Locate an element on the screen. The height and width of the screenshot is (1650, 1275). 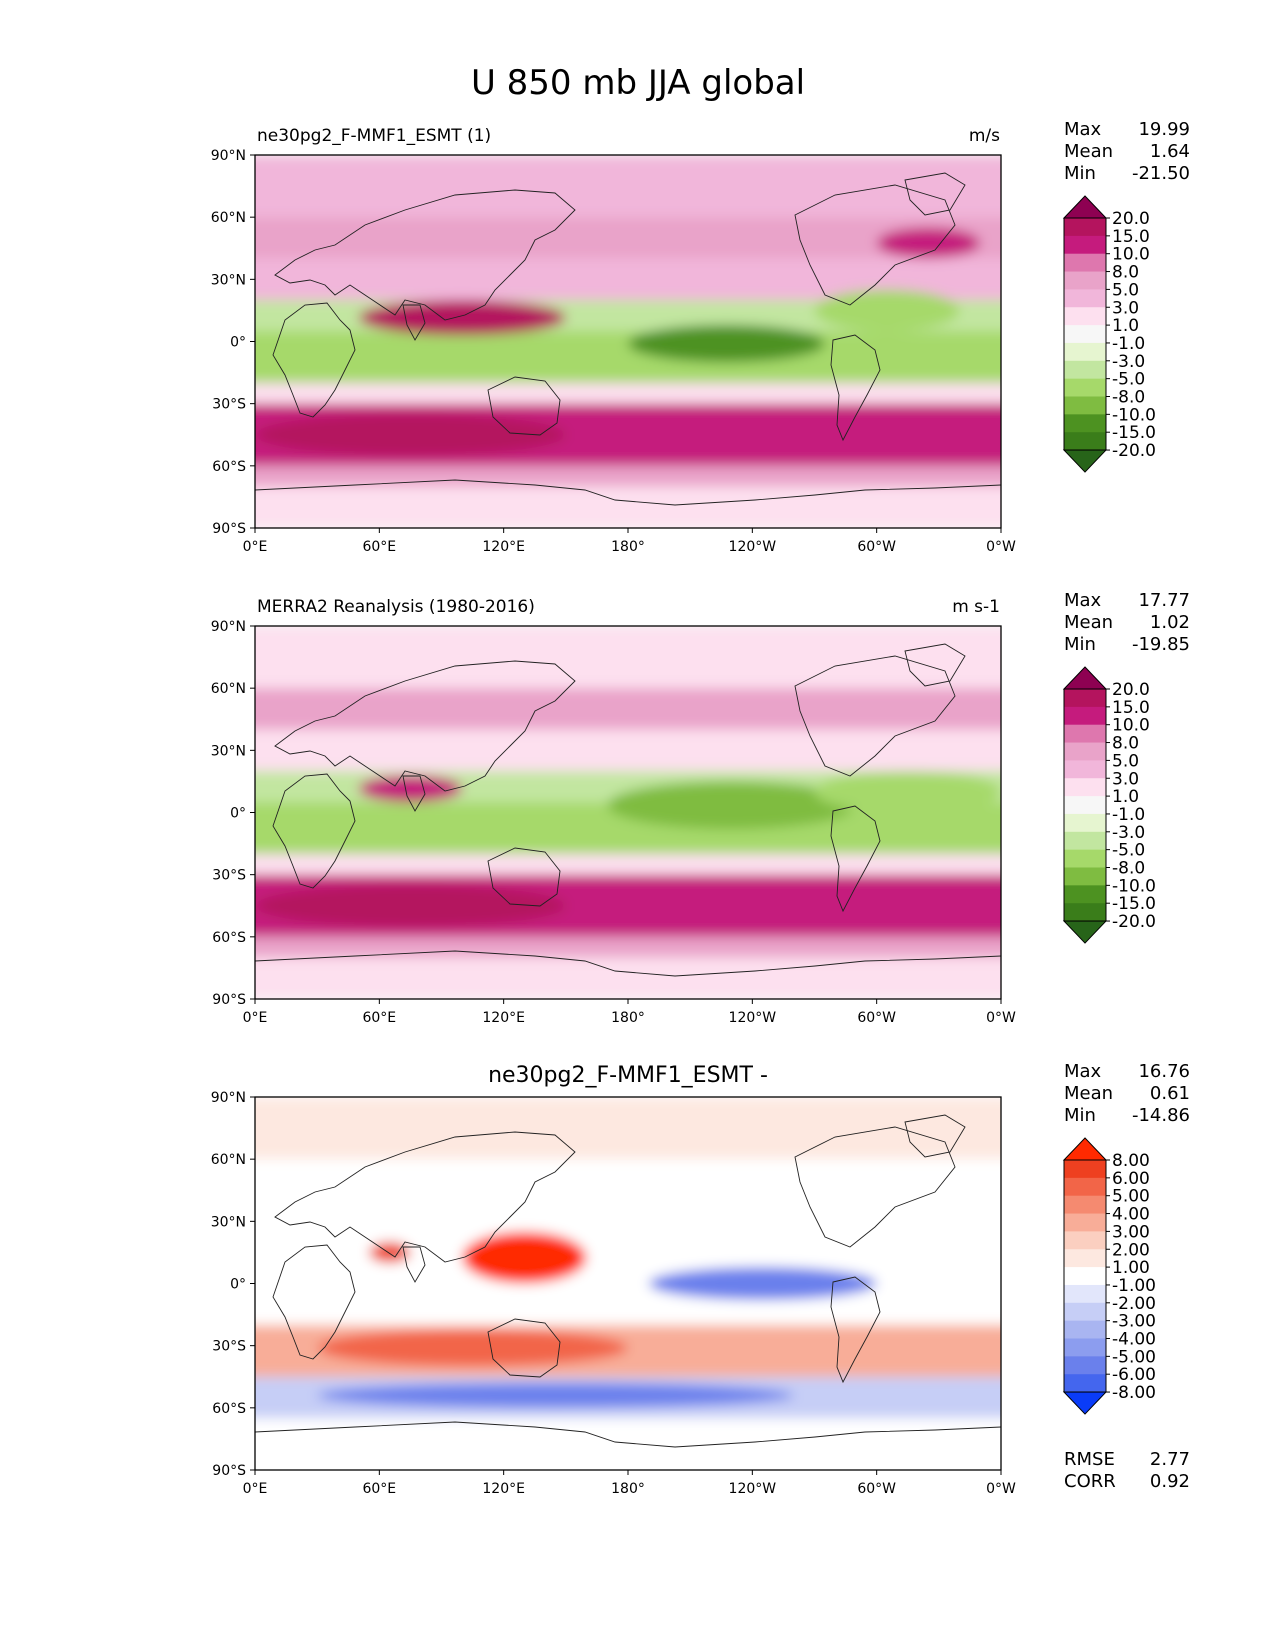
stat-min-label: Min is located at coordinates (1080, 644).